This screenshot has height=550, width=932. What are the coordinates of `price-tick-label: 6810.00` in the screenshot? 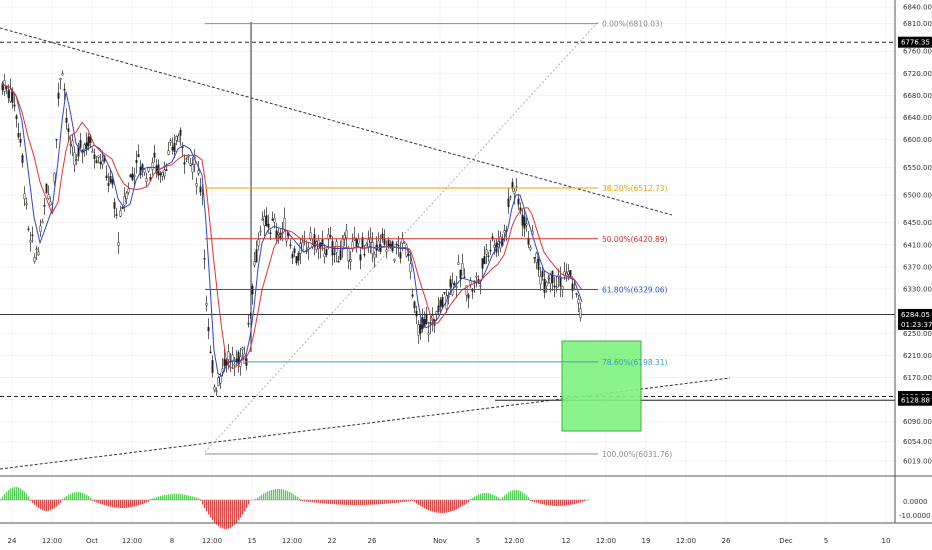 It's located at (917, 24).